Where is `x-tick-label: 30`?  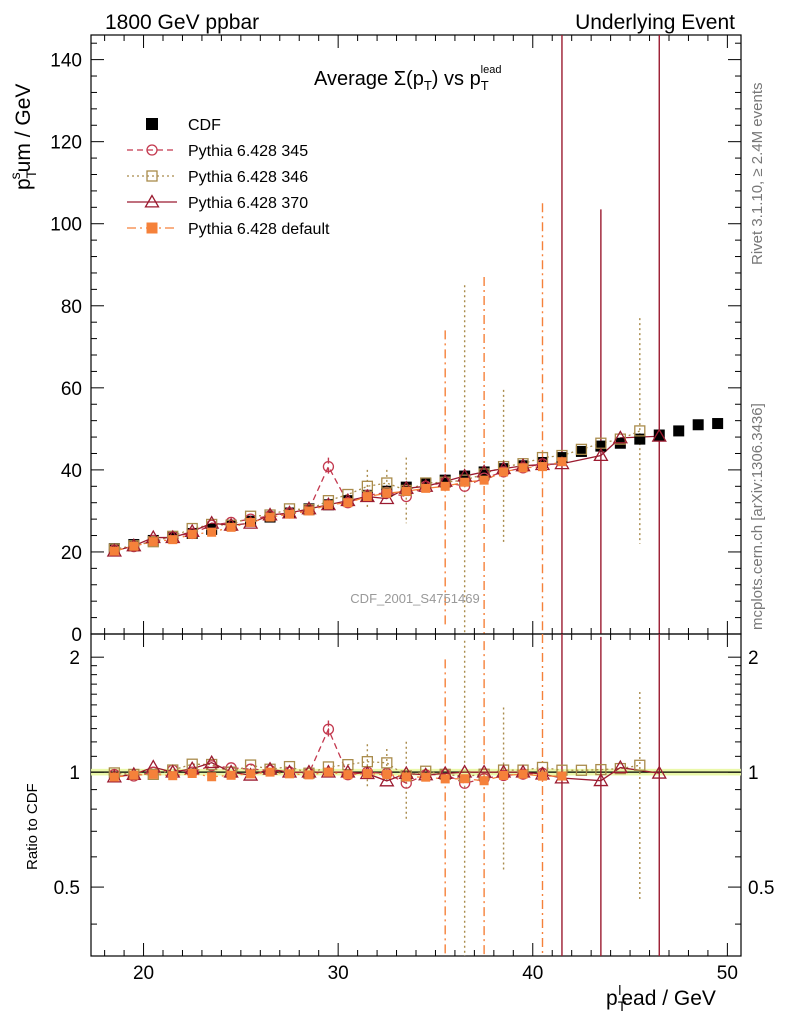
x-tick-label: 30 is located at coordinates (338, 973).